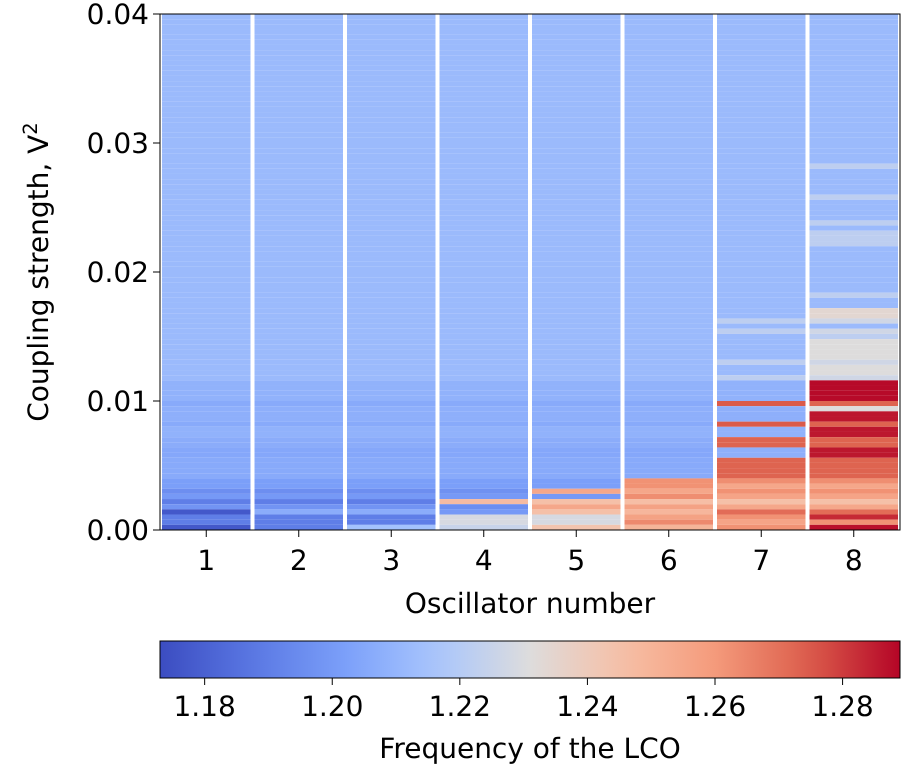 The height and width of the screenshot is (779, 902). Describe the element at coordinates (842, 706) in the screenshot. I see `color-bar-label: 1.28` at that location.